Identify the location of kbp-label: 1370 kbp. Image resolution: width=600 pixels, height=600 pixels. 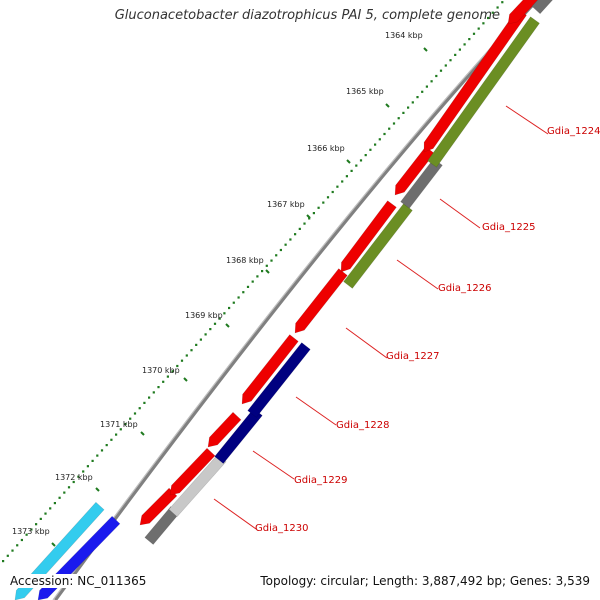
(161, 370).